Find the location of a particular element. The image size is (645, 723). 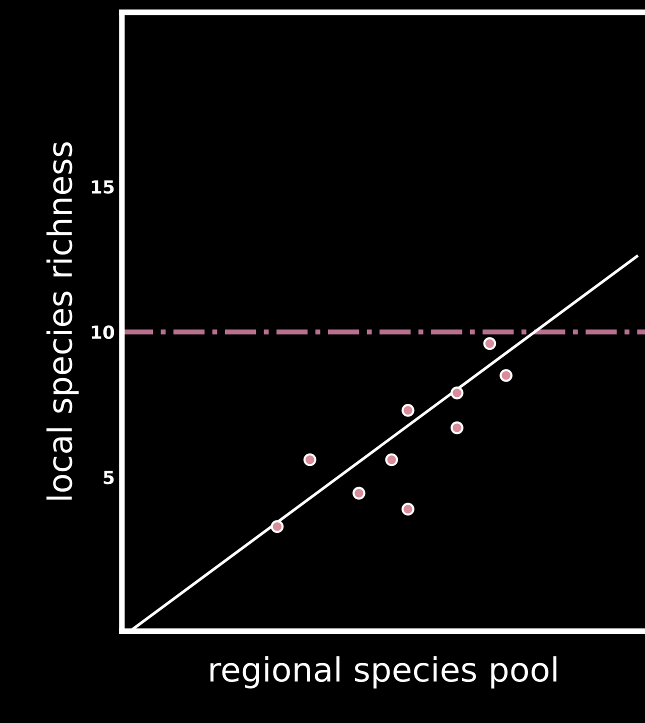

y-tick-label: 10 is located at coordinates (103, 332).